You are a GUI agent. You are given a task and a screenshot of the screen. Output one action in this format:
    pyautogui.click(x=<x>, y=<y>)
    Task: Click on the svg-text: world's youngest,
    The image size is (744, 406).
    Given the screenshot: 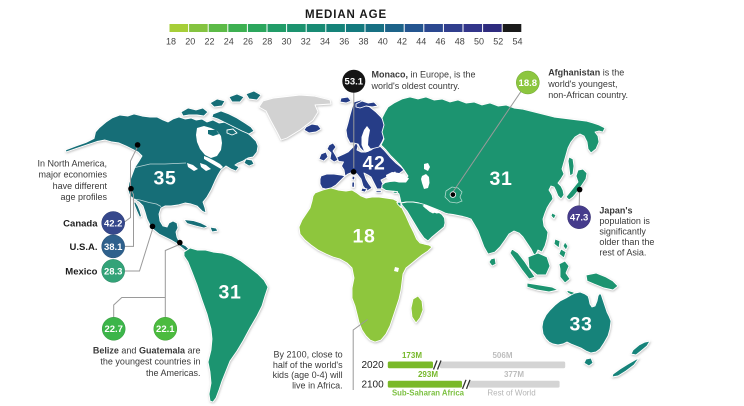 What is the action you would take?
    pyautogui.click(x=582, y=84)
    